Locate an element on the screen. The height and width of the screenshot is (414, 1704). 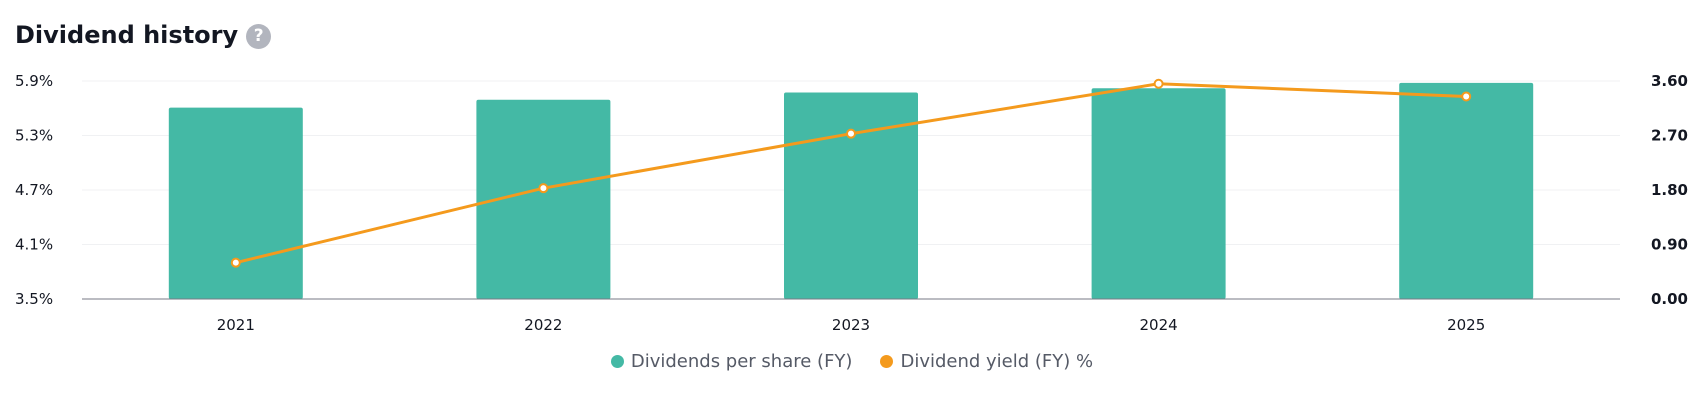
left-tick-label: 4.1% is located at coordinates (34, 245).